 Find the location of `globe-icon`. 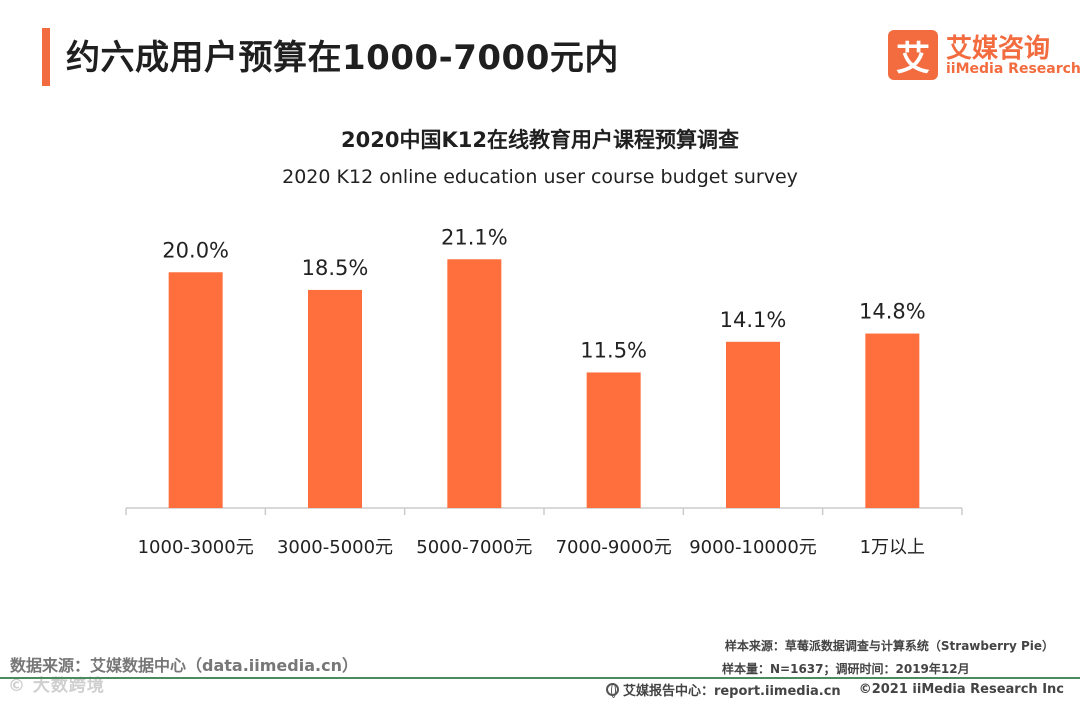

globe-icon is located at coordinates (612, 690).